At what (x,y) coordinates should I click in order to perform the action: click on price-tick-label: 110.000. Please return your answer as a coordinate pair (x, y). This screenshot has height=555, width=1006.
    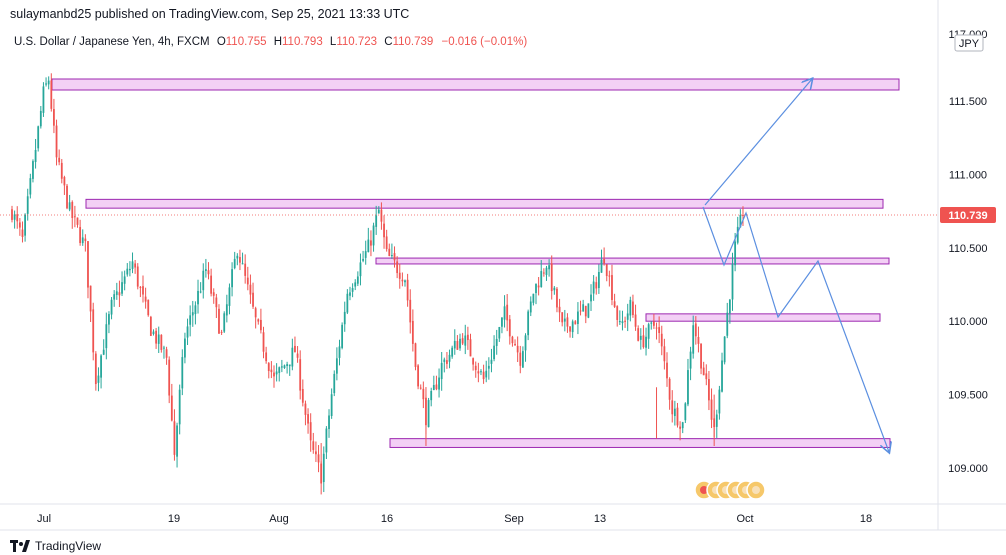
    Looking at the image, I should click on (968, 322).